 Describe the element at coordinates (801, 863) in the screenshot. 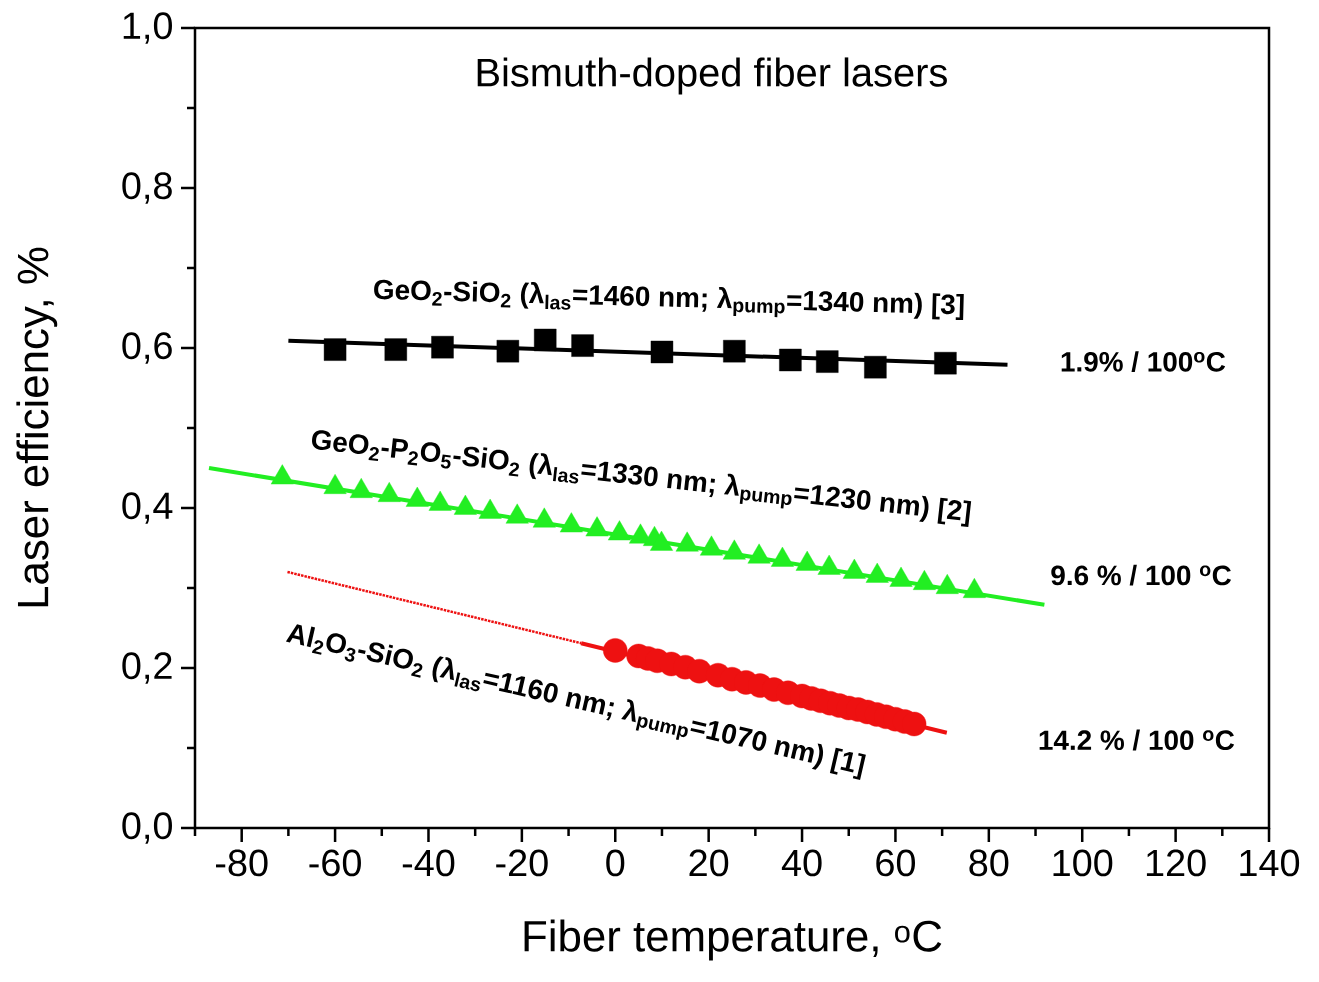

I see `x-tick-label: 40` at that location.